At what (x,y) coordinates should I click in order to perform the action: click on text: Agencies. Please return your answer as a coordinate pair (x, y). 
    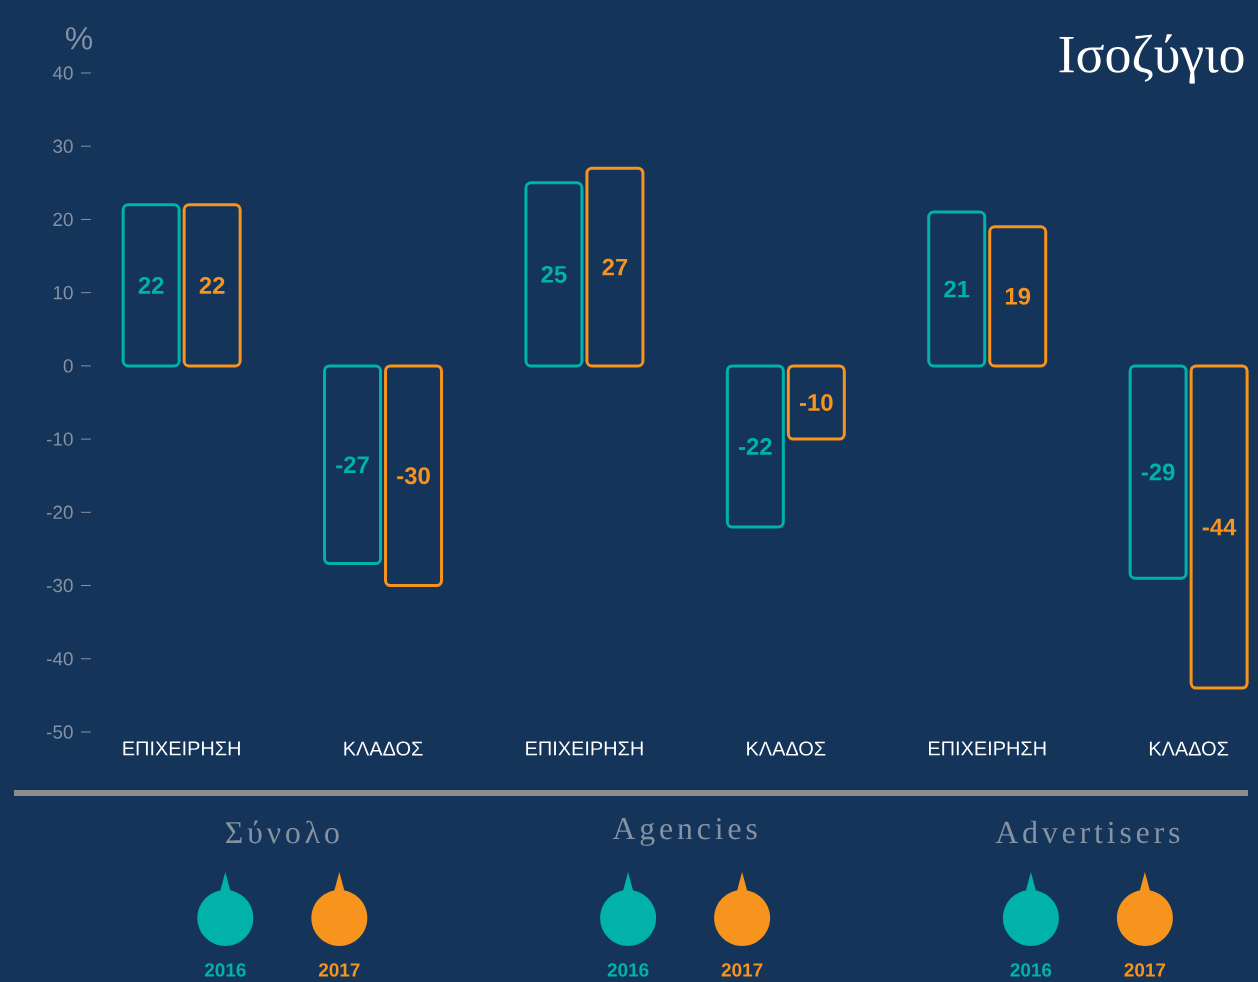
    Looking at the image, I should click on (684, 831).